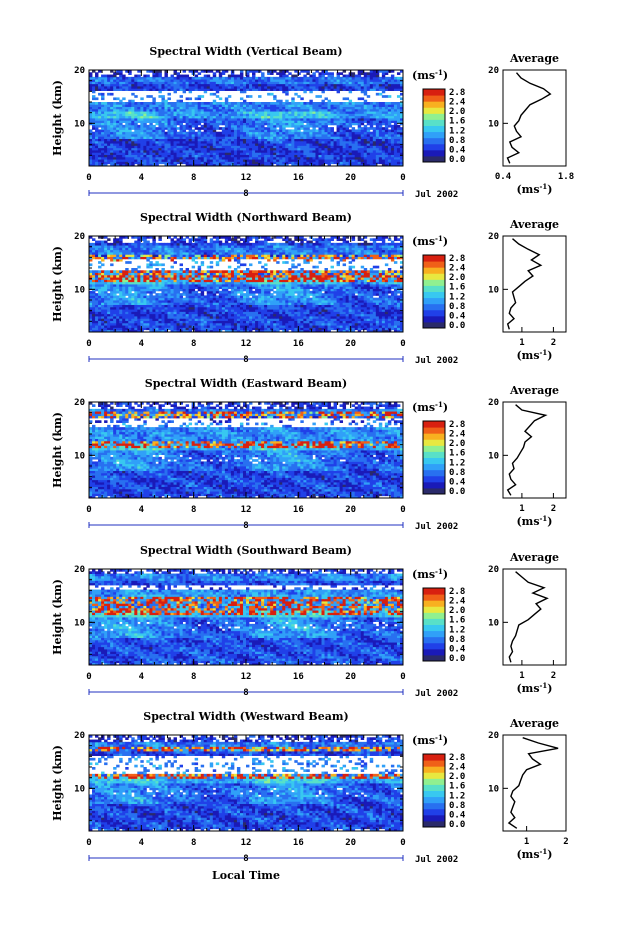 The image size is (617, 929). What do you see at coordinates (246, 550) in the screenshot?
I see `panel-title: Spectral Width (Southward Beam)` at bounding box center [246, 550].